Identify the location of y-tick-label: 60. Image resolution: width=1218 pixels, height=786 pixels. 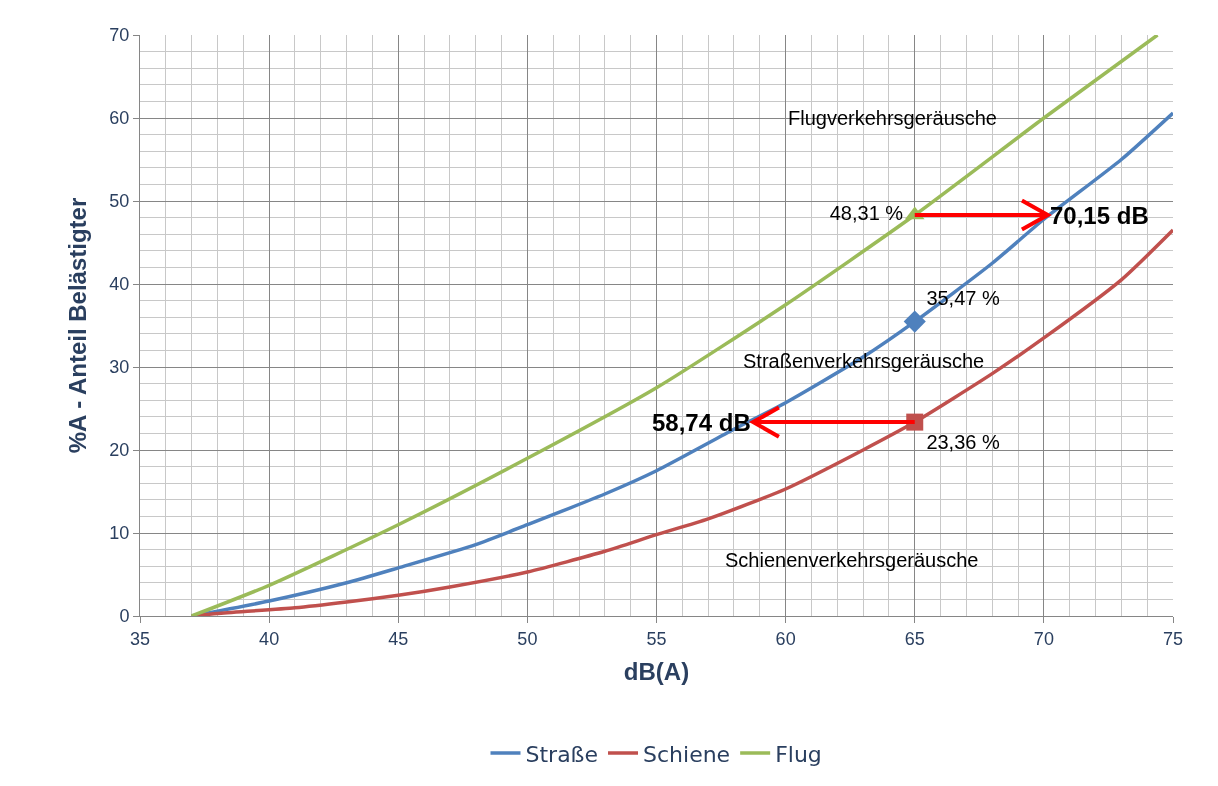
(119, 118).